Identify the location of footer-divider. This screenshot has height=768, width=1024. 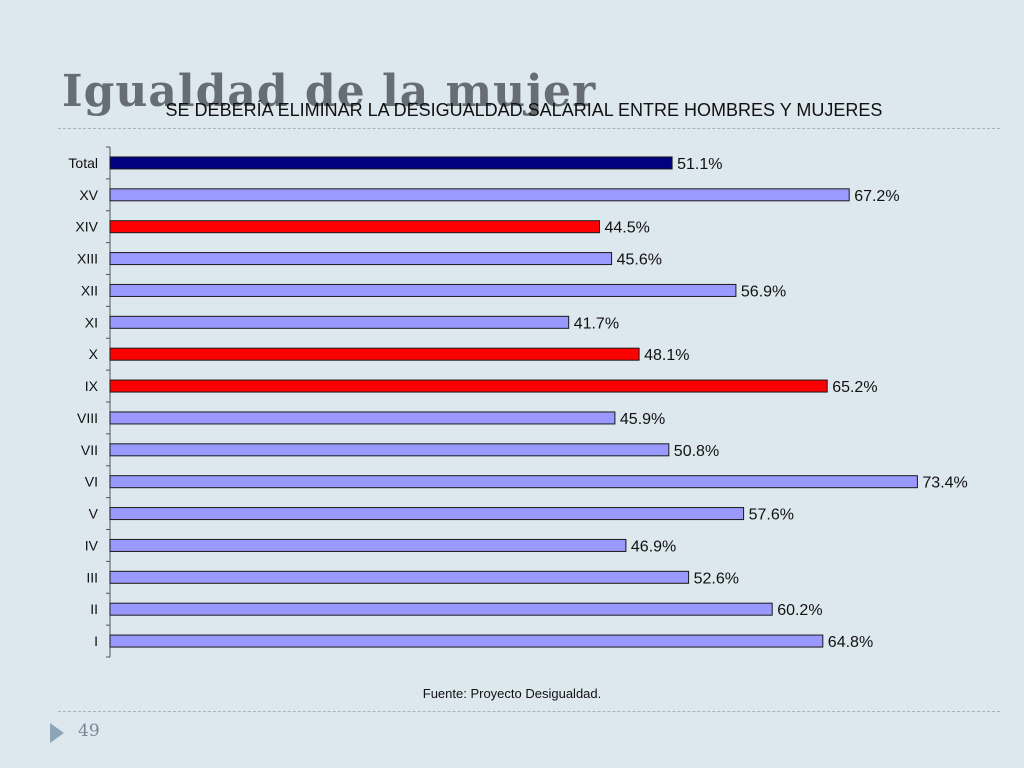
(529, 711).